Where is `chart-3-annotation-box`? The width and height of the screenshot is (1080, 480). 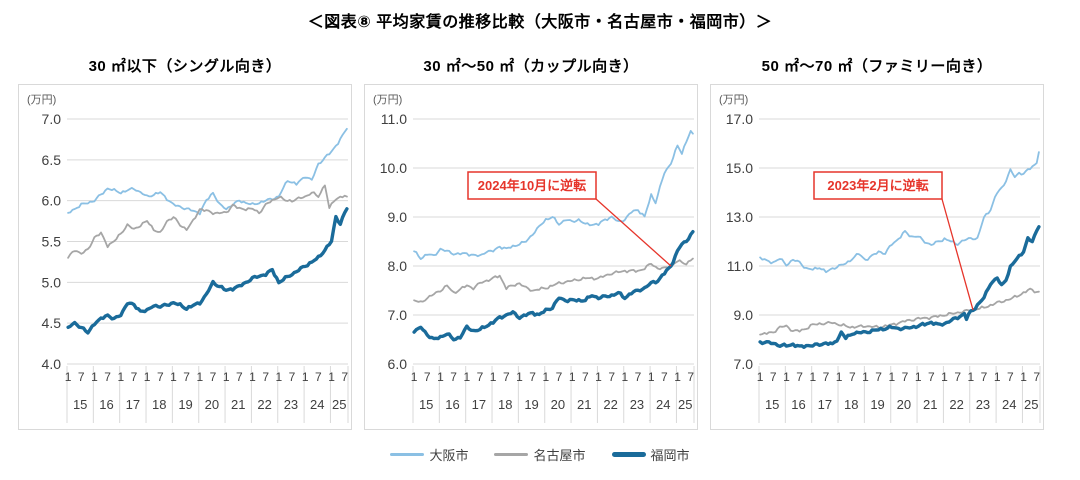 chart-3-annotation-box is located at coordinates (878, 185).